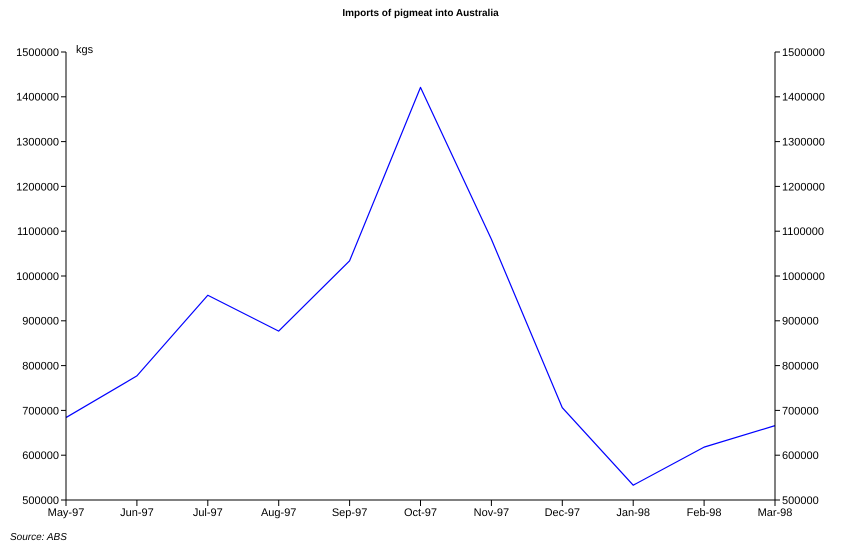 This screenshot has height=552, width=841. I want to click on x-tick-label: Aug-97, so click(278, 512).